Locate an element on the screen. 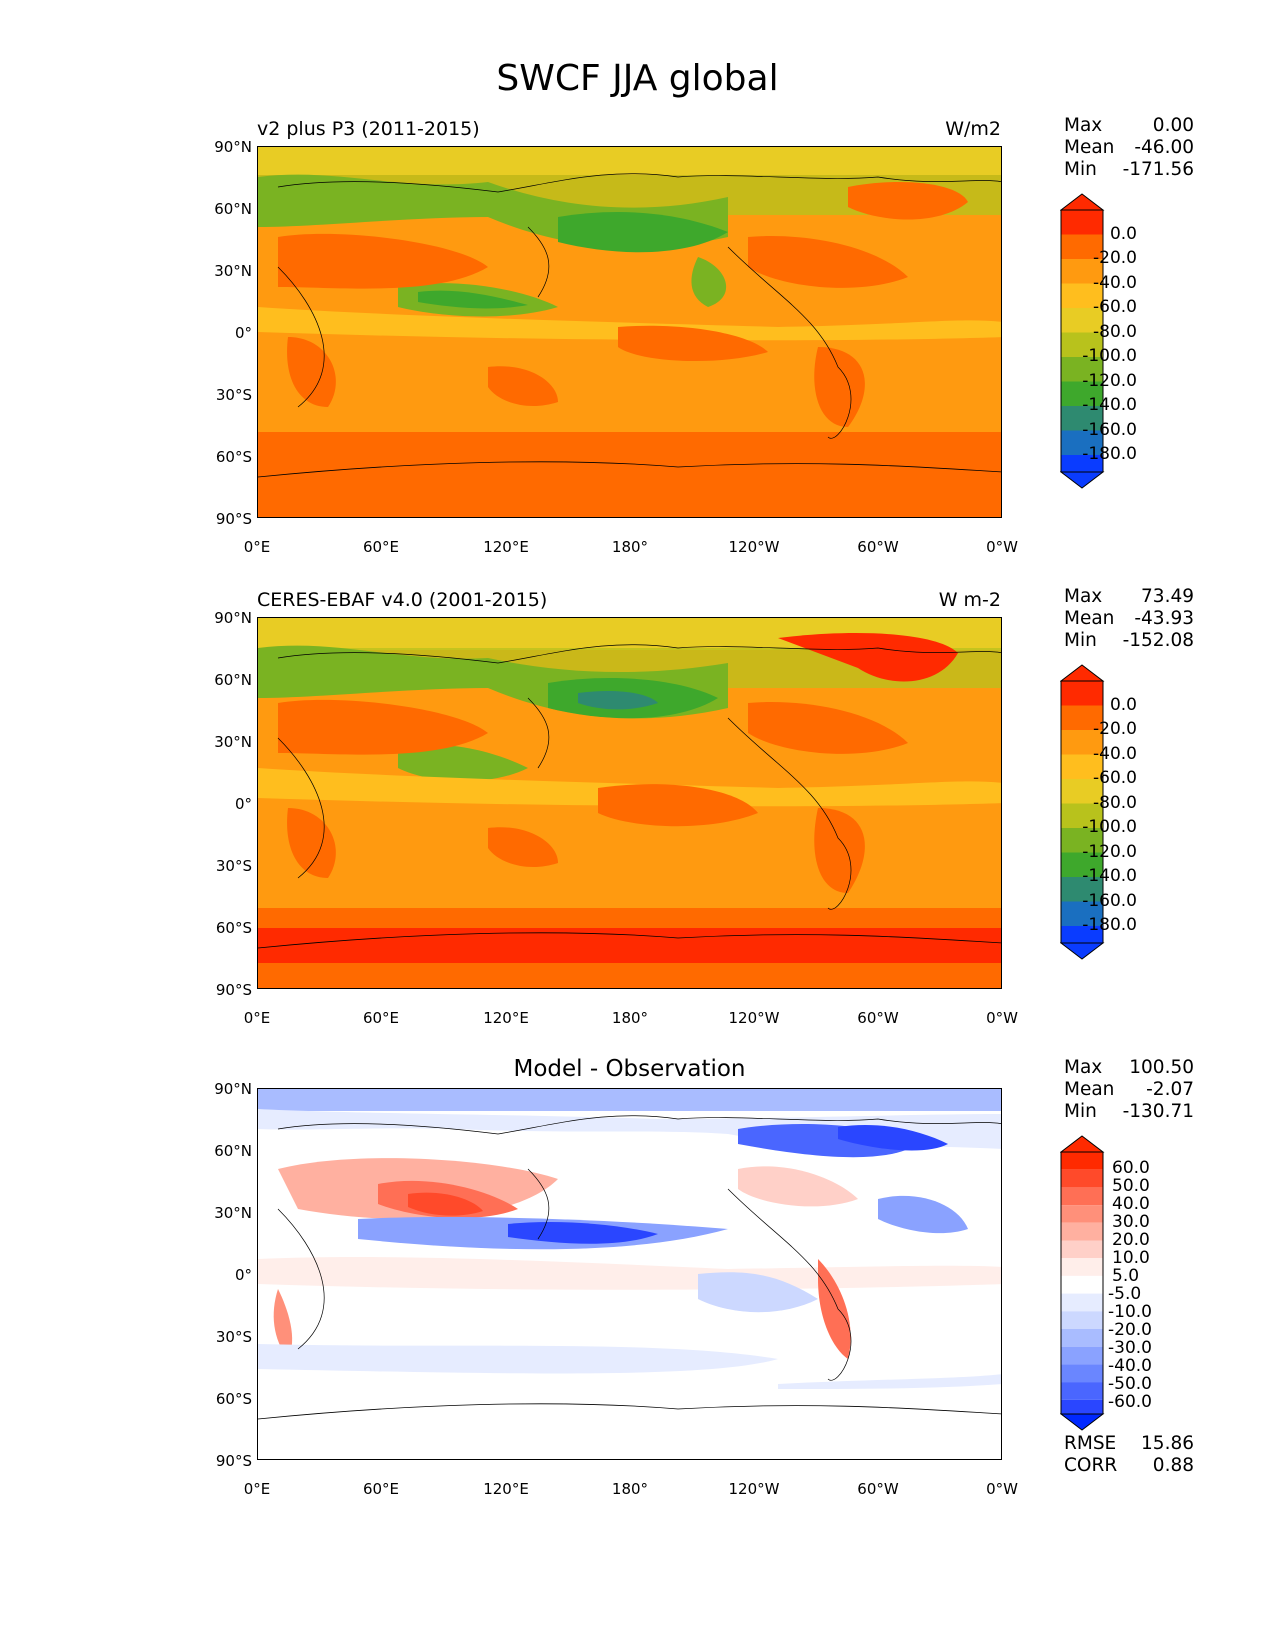 The image size is (1275, 1650). colorbar-label: 60.0 is located at coordinates (1131, 1168).